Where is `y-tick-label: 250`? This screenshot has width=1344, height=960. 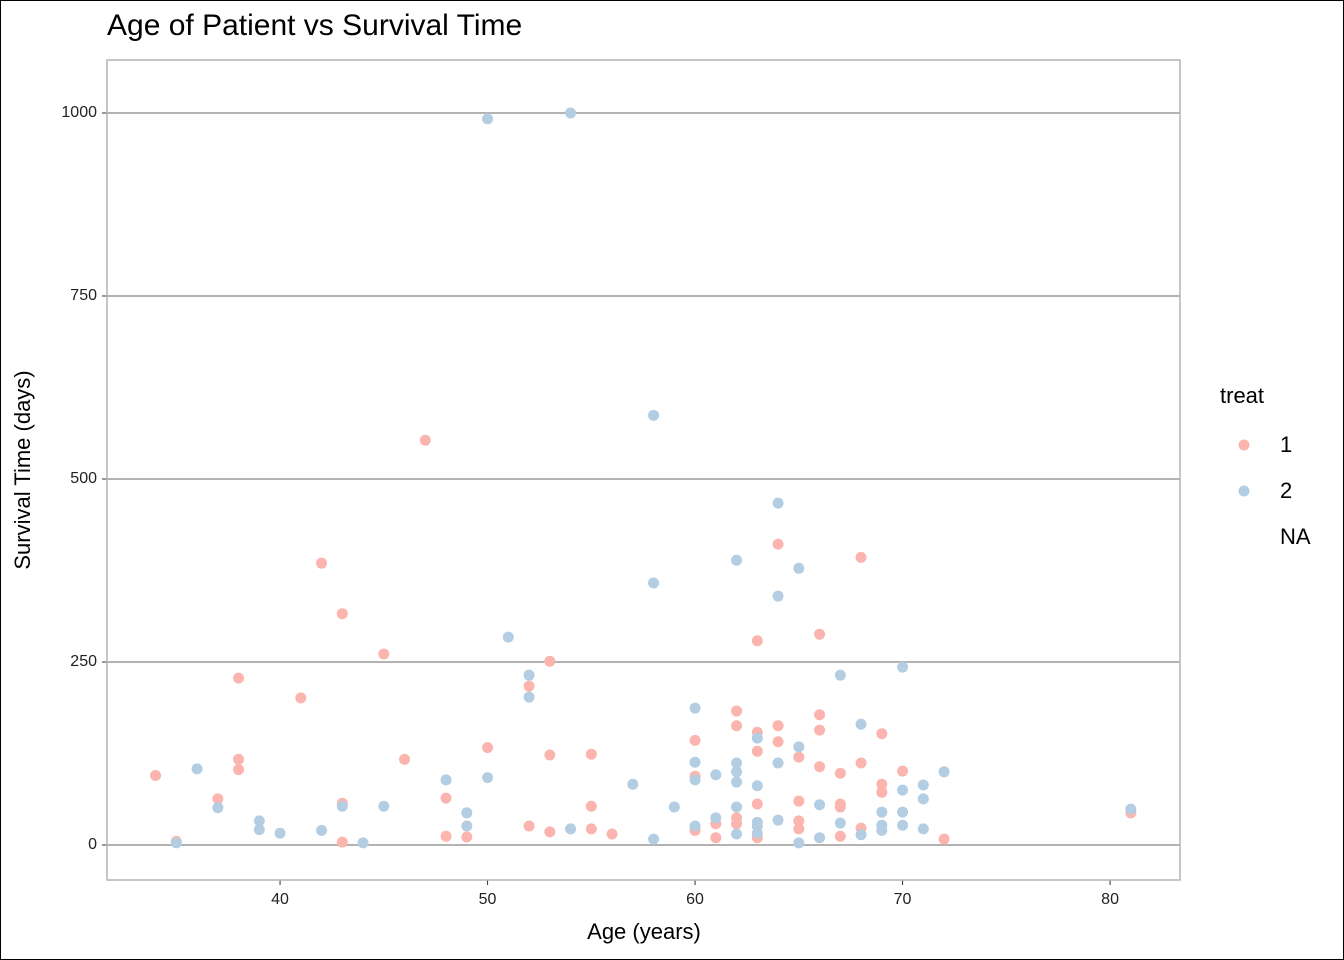 y-tick-label: 250 is located at coordinates (83, 661).